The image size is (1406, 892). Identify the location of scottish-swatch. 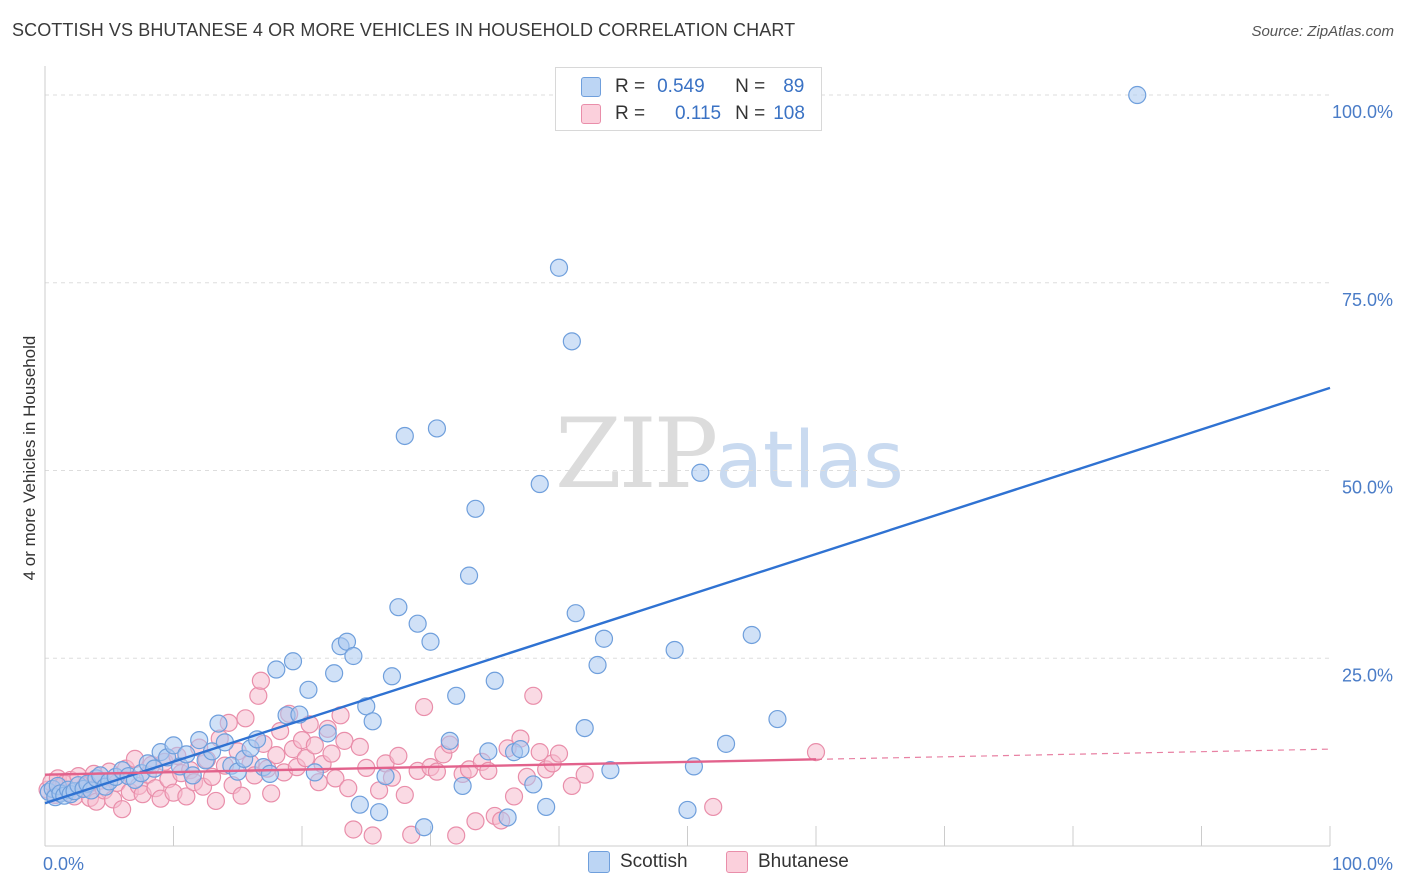
(599, 862).